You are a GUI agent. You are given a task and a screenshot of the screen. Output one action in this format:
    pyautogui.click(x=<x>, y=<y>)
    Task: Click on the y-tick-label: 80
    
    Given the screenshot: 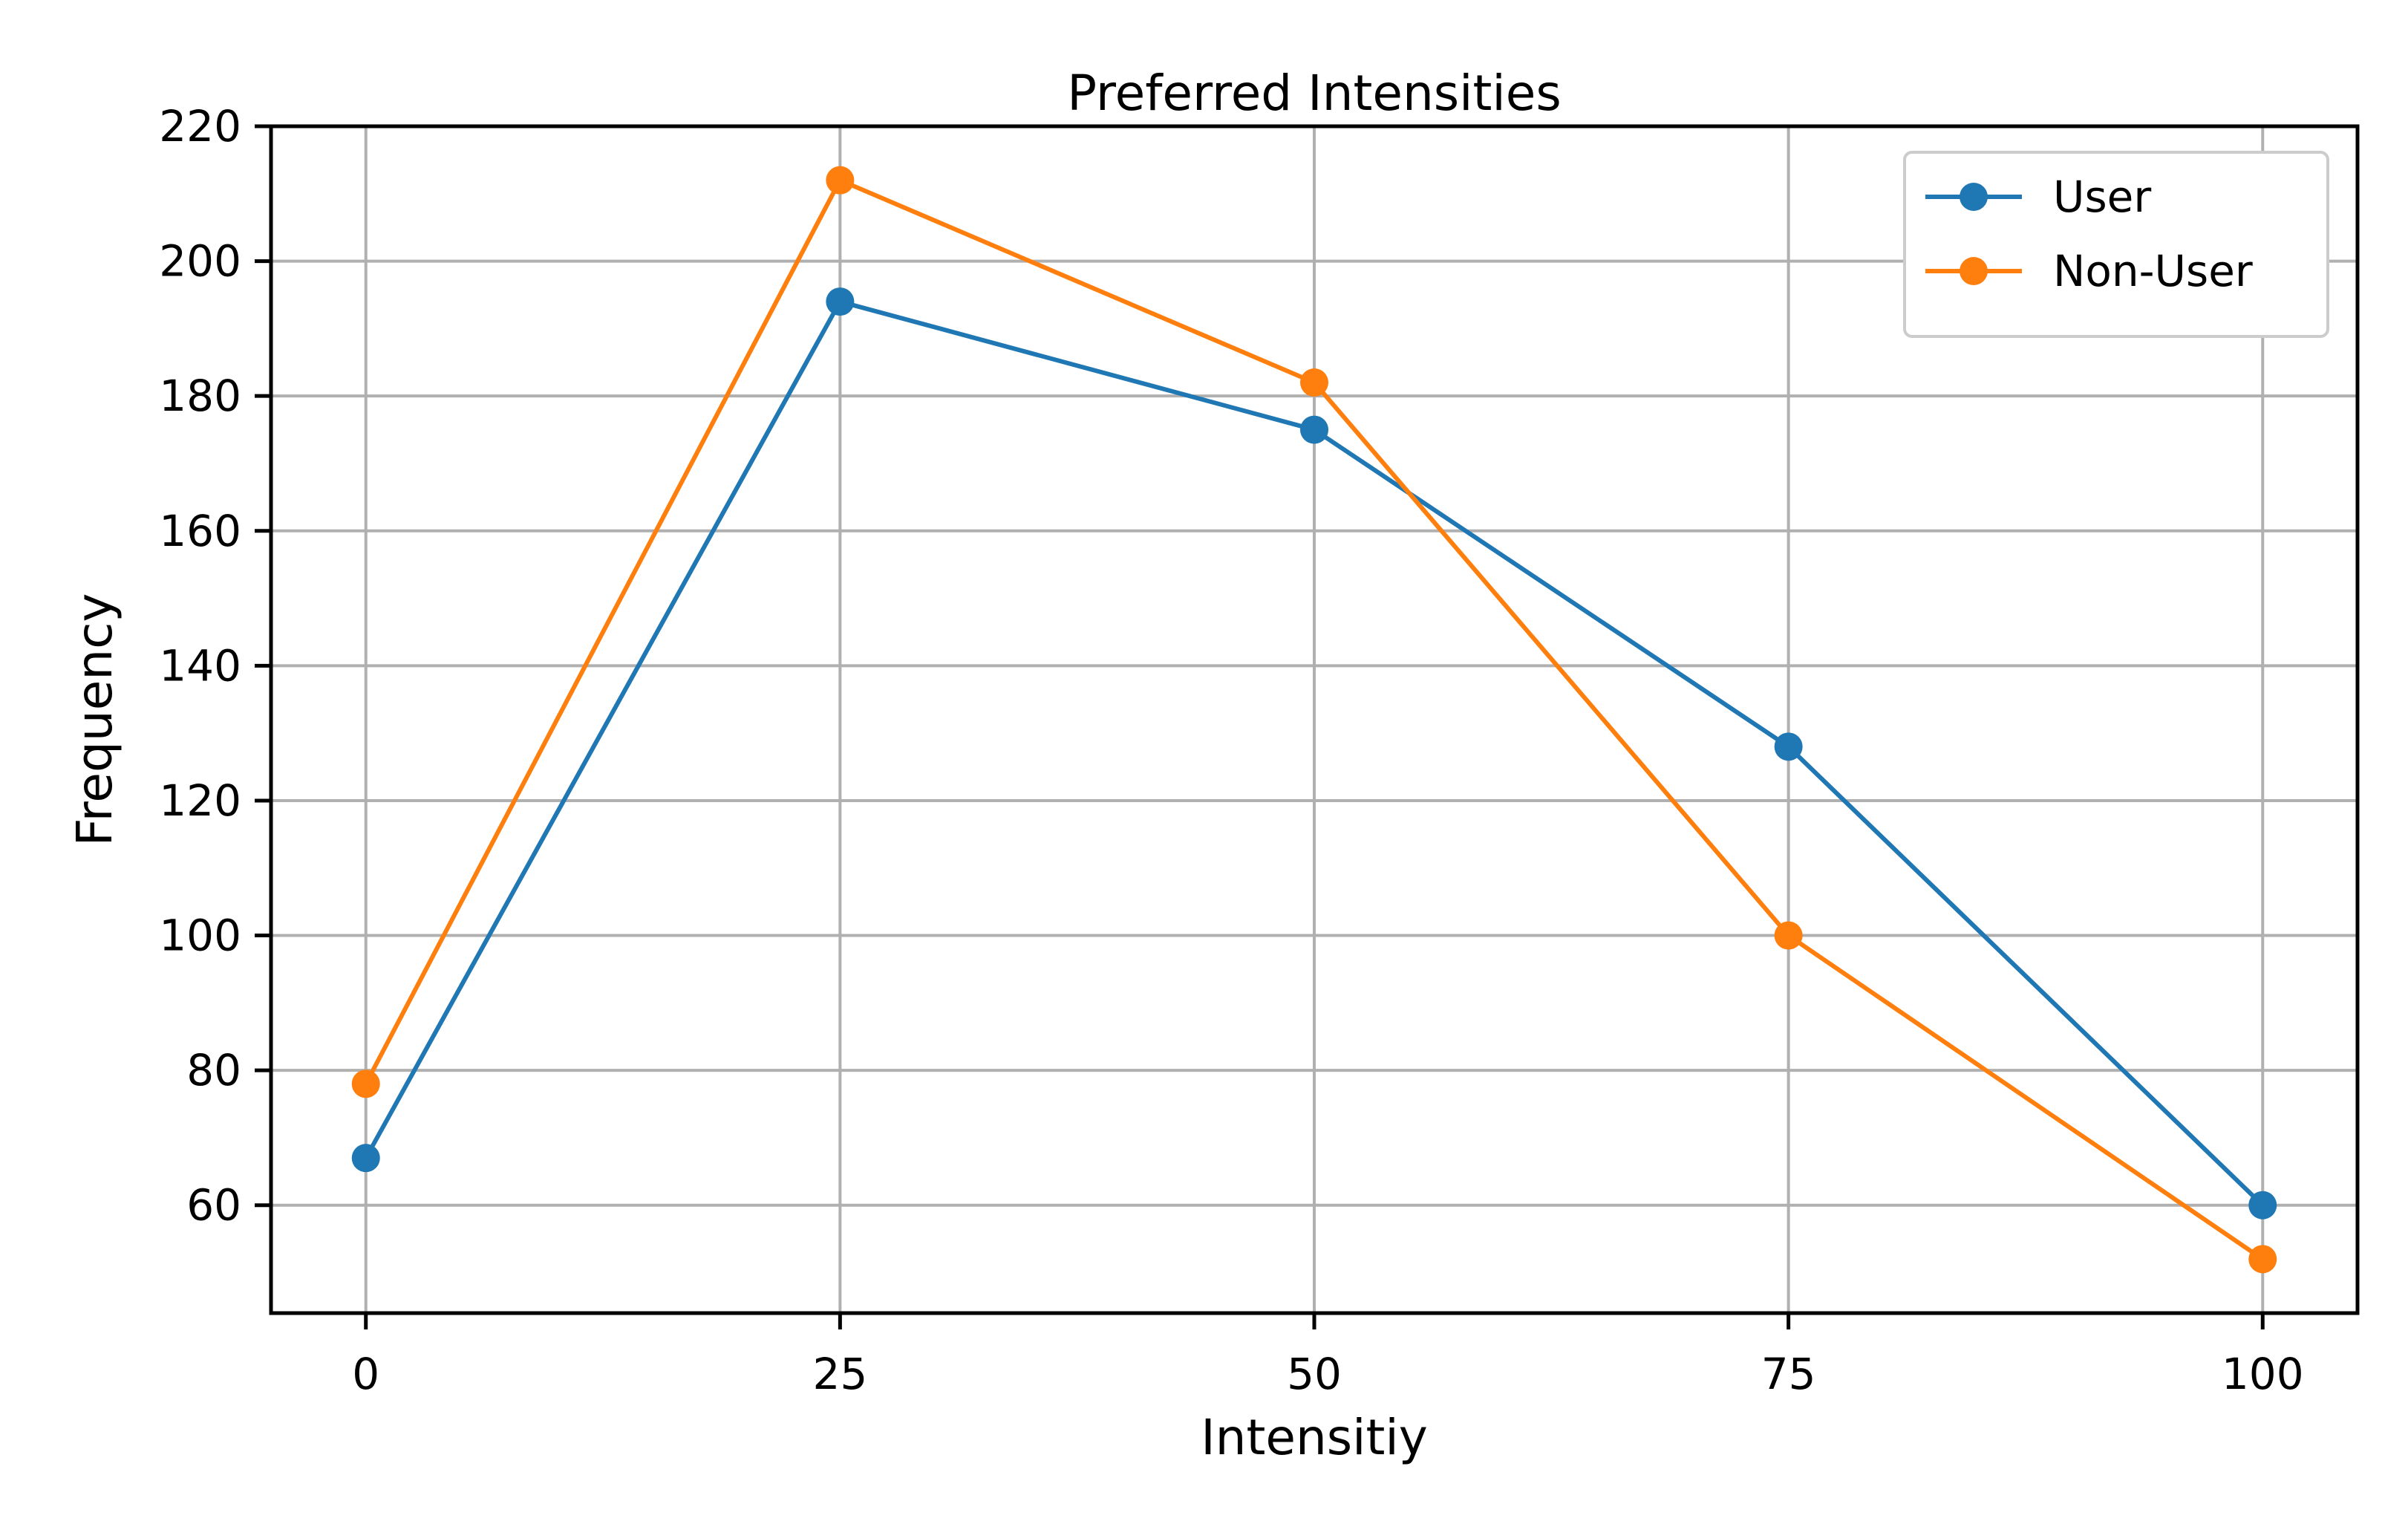 What is the action you would take?
    pyautogui.click(x=213, y=1070)
    